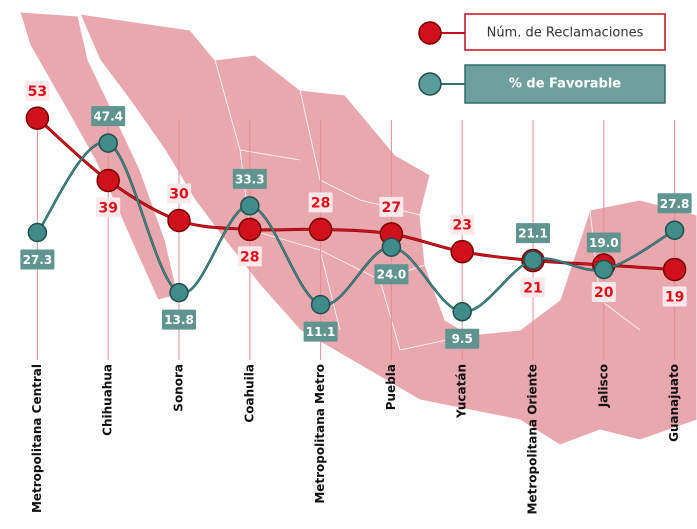  I want to click on data-label: 21, so click(532, 289).